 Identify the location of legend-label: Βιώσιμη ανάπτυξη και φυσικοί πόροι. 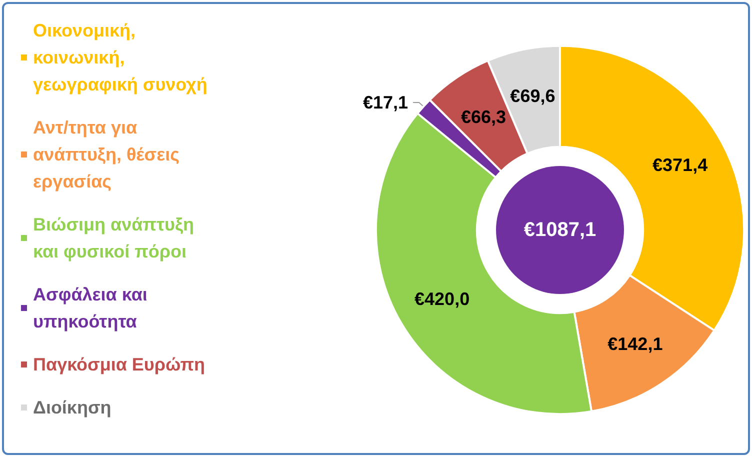
(116, 238).